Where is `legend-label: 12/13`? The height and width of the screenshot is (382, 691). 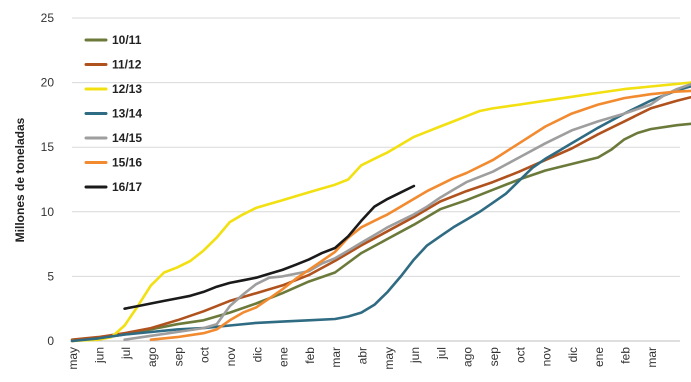 legend-label: 12/13 is located at coordinates (127, 89).